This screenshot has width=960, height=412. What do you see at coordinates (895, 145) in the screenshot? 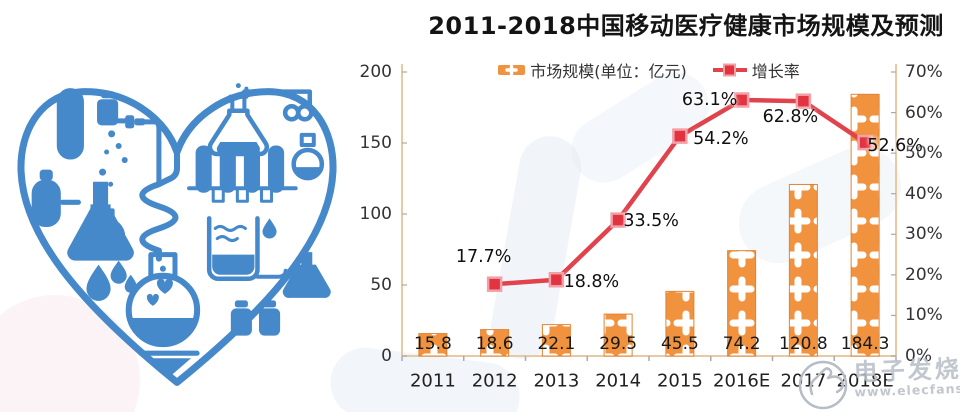
I see `growth-rate-label: 52.6%` at bounding box center [895, 145].